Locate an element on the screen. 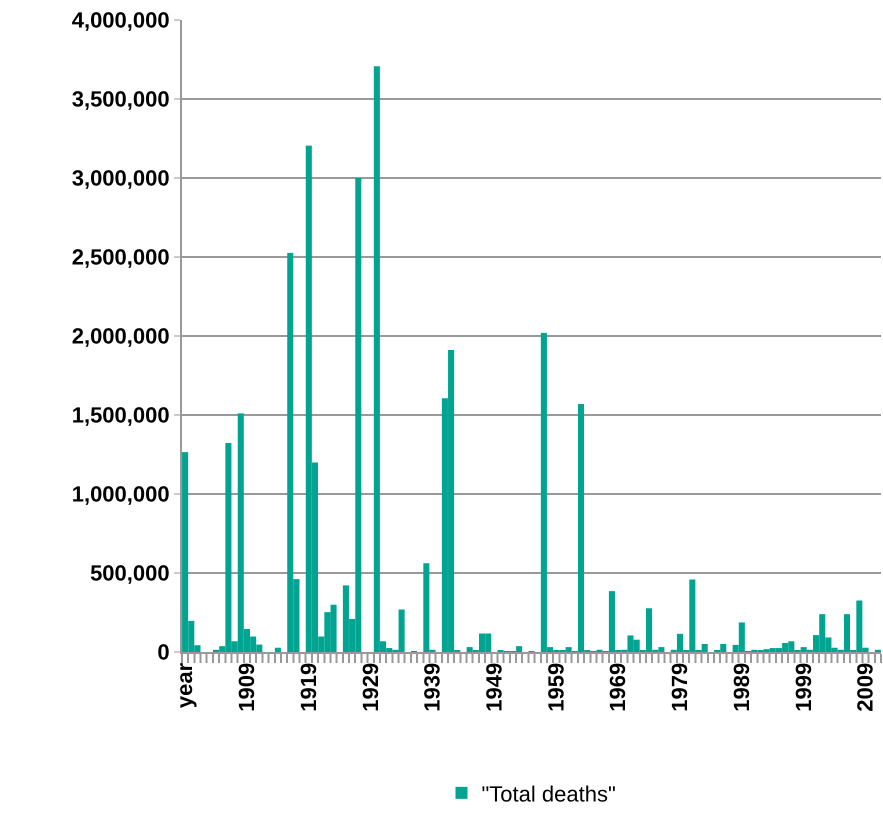  x-tick-label: year is located at coordinates (185, 685).